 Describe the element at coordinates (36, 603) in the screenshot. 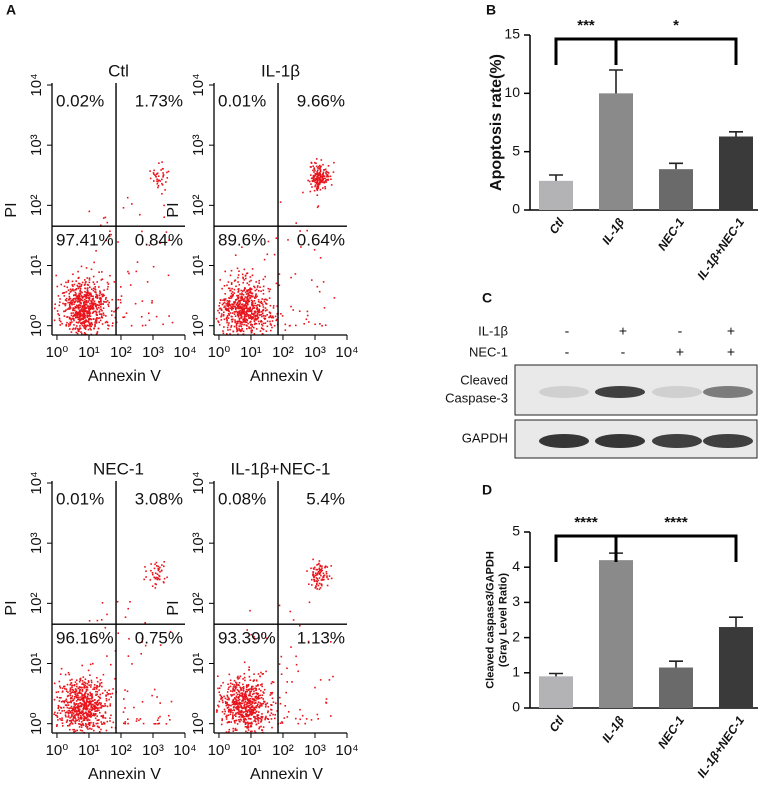

I see `y-tick-label: 10²` at that location.